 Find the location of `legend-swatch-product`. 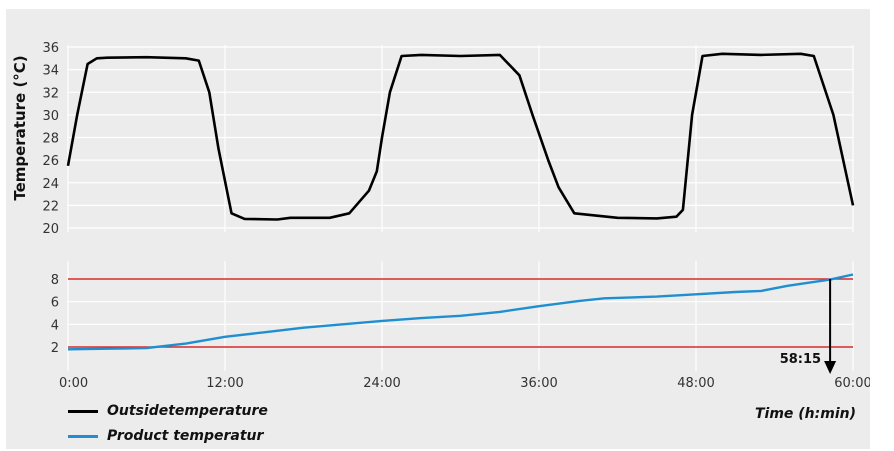

legend-swatch-product is located at coordinates (83, 436).